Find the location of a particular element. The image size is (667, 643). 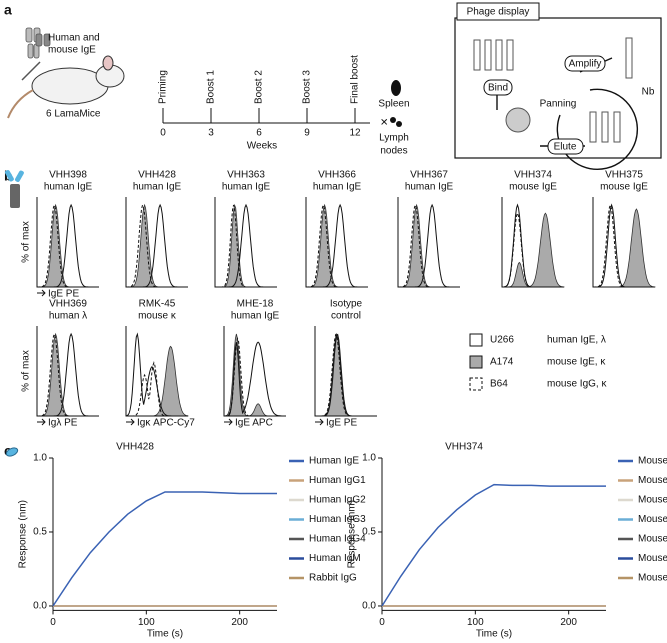

histogram-title: VHH398 is located at coordinates (68, 175).